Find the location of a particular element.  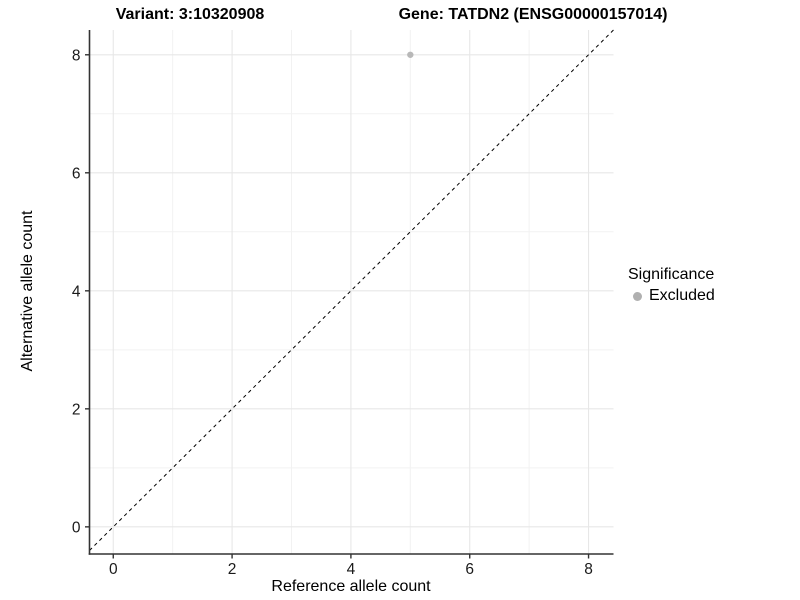

y-tick-label: 8 is located at coordinates (76, 55).